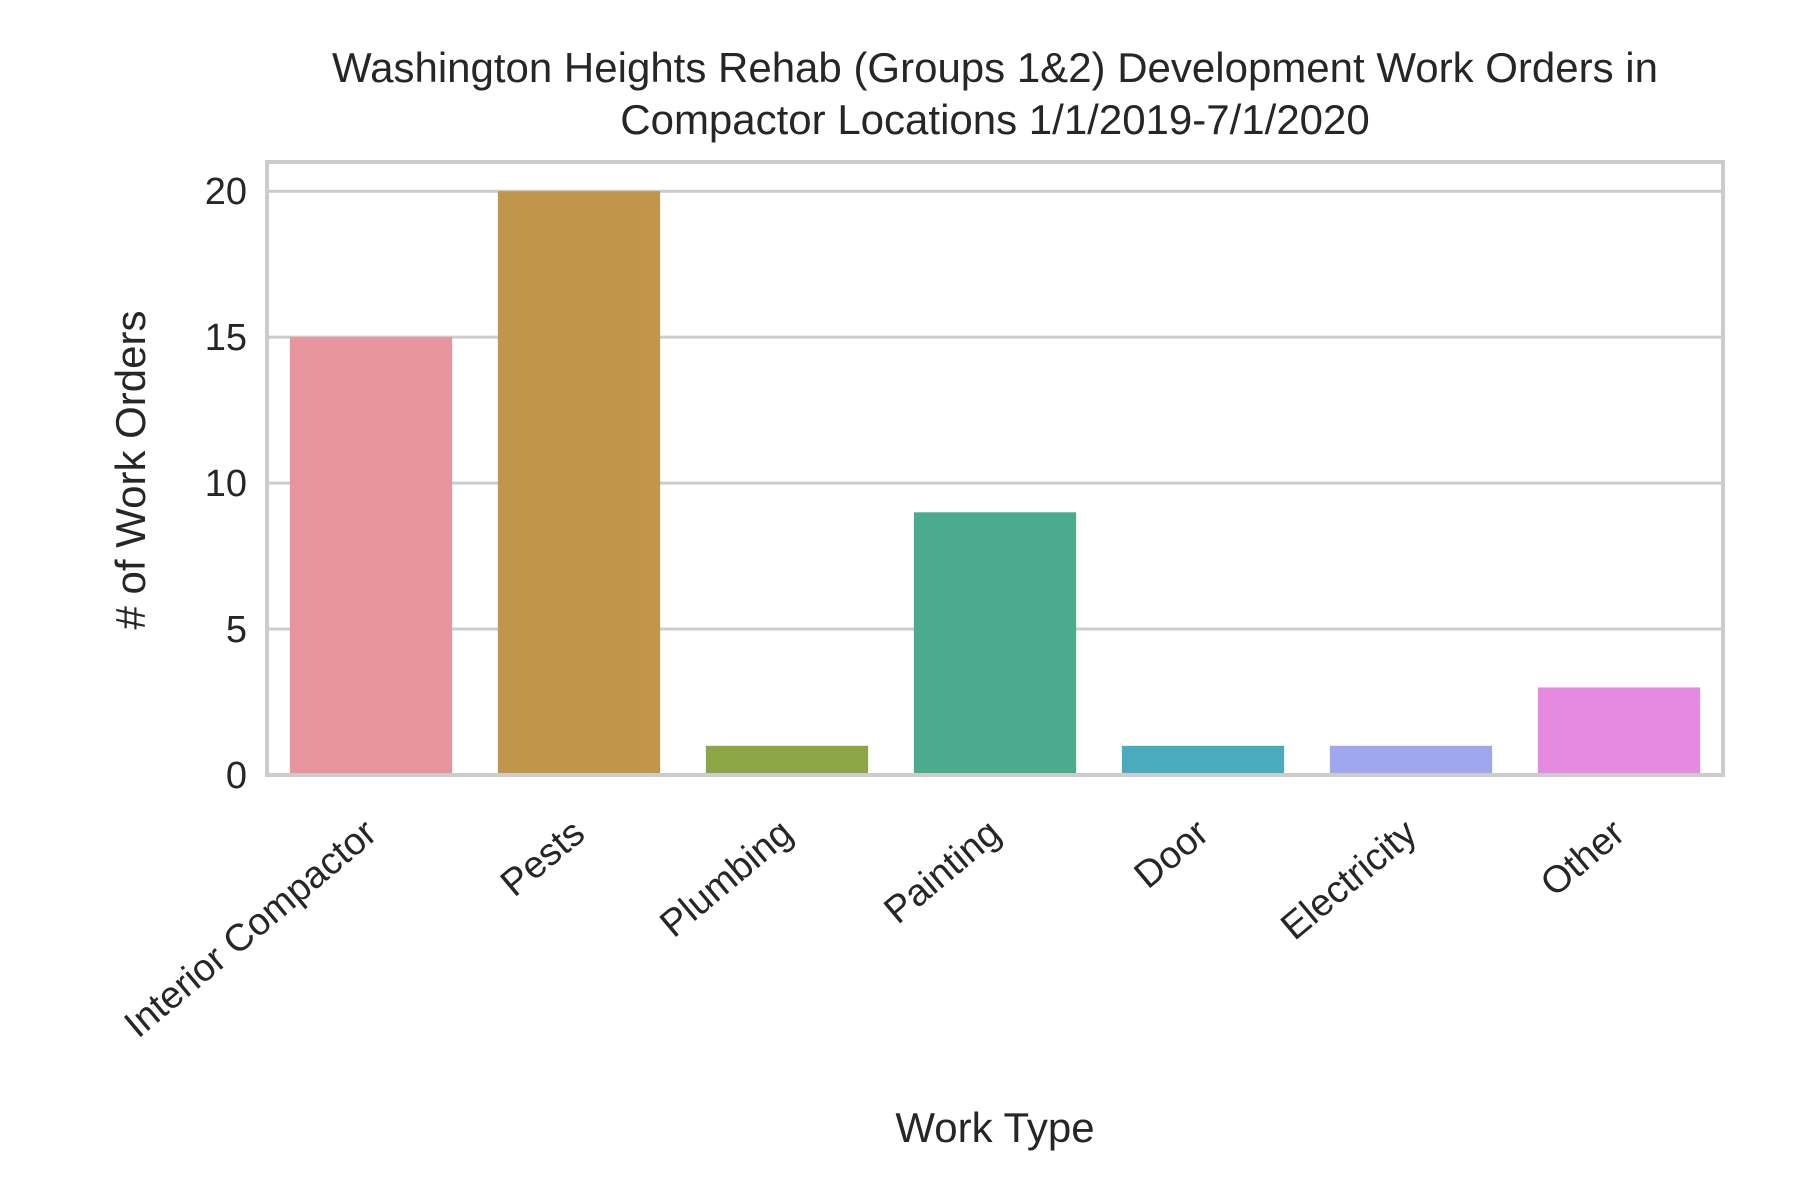 This screenshot has height=1200, width=1800. Describe the element at coordinates (1349, 880) in the screenshot. I see `x-tick-label: Electricity` at that location.